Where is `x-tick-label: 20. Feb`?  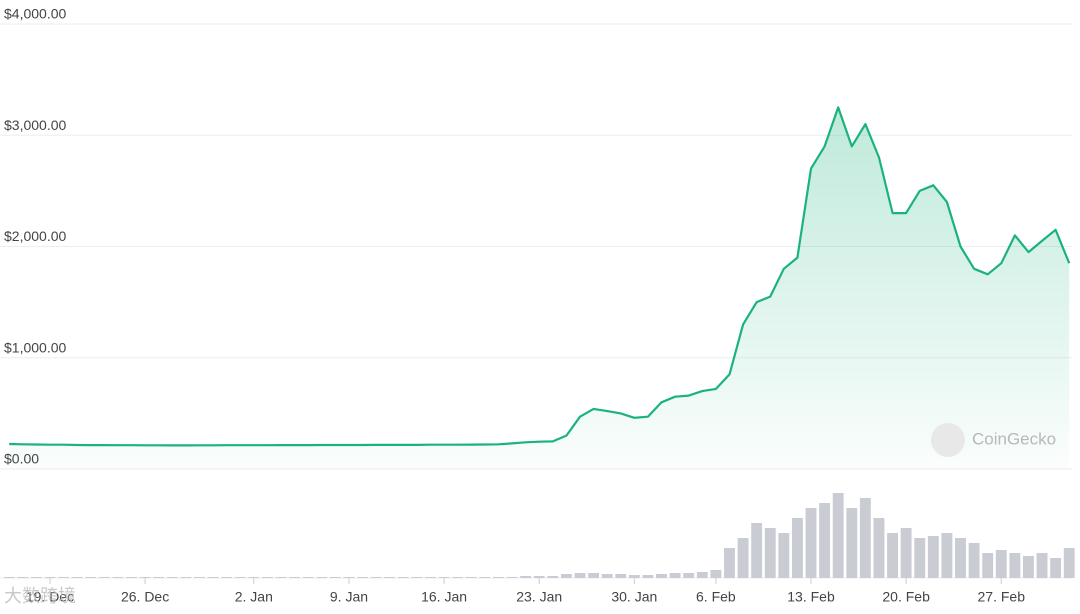 x-tick-label: 20. Feb is located at coordinates (906, 597).